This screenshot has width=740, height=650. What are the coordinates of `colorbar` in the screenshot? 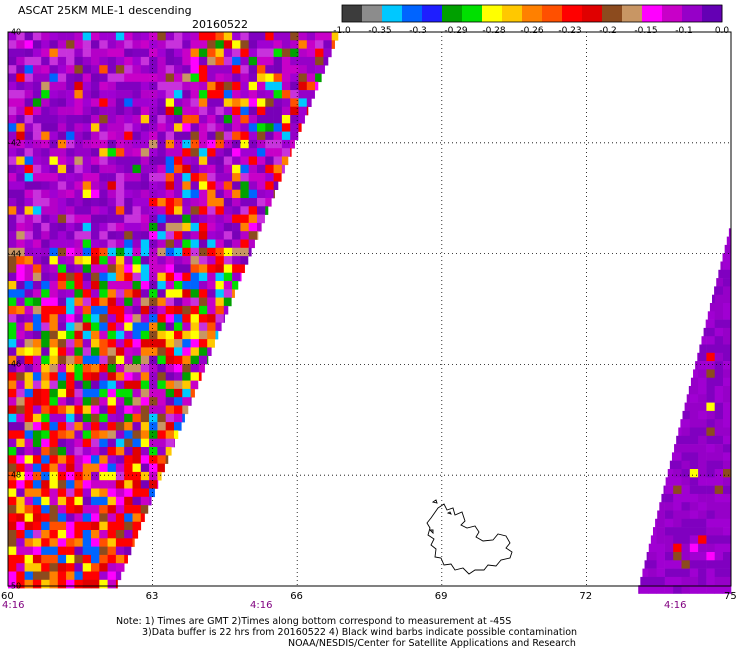 It's located at (532, 13).